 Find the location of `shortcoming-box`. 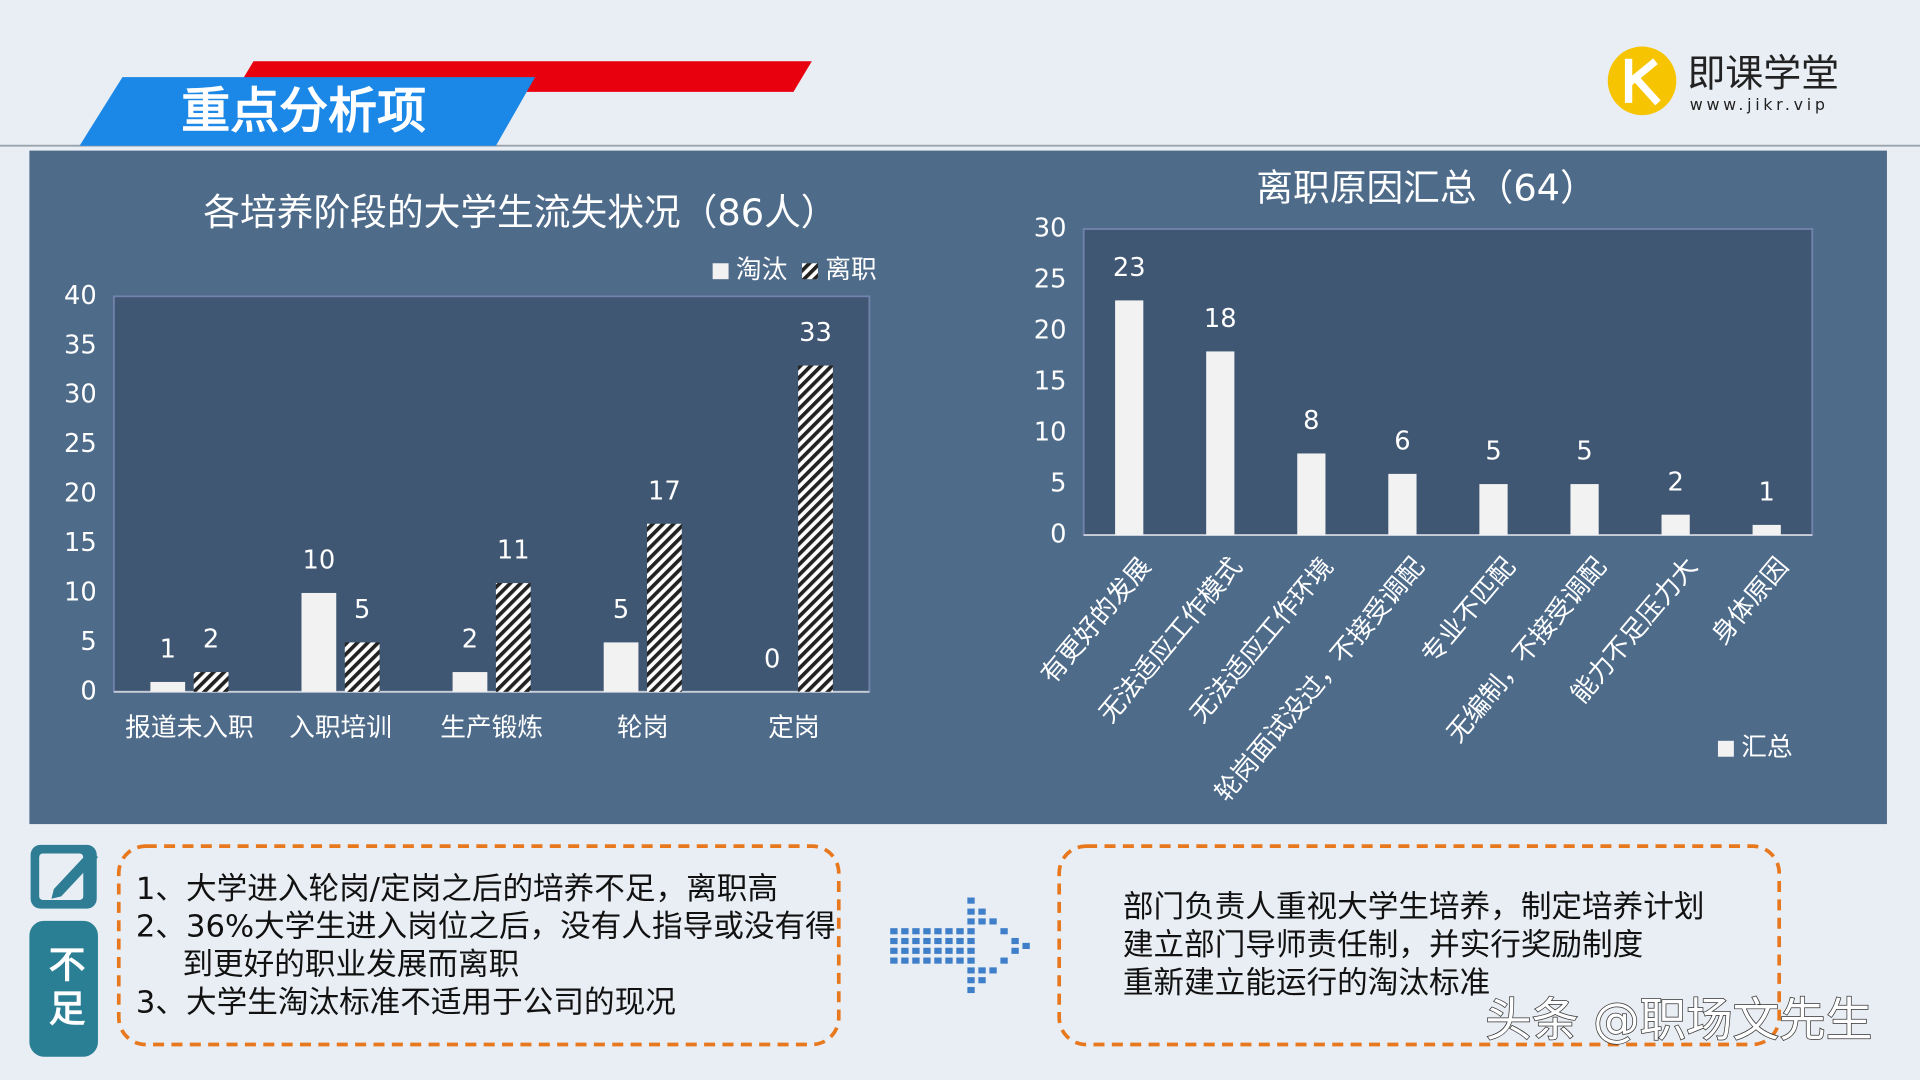

shortcoming-box is located at coordinates (478, 945).